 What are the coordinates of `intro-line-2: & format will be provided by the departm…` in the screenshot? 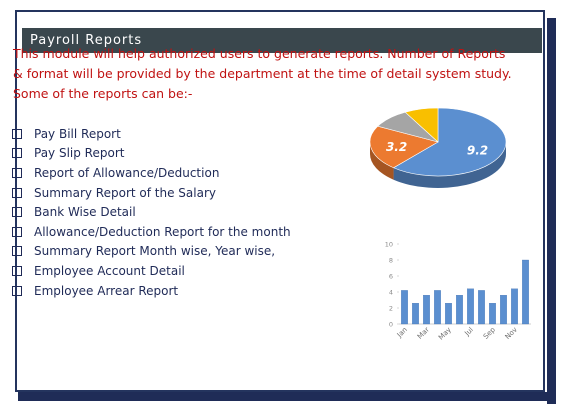 It's located at (262, 73).